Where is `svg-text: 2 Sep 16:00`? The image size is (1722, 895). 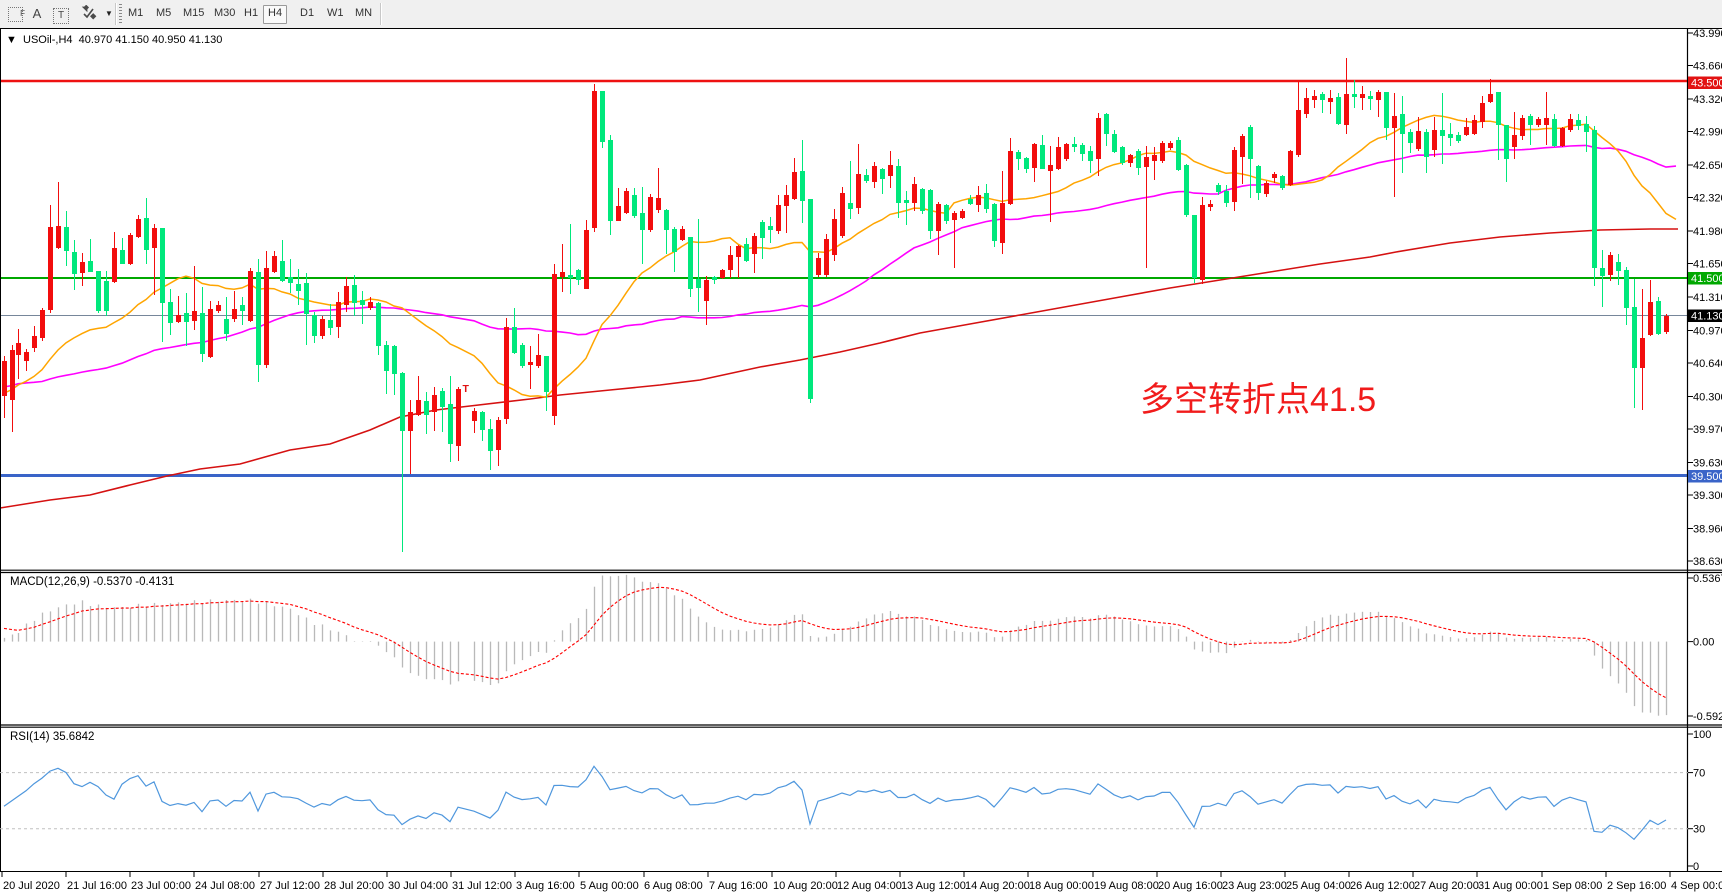
svg-text: 2 Sep 16:00 is located at coordinates (1636, 886).